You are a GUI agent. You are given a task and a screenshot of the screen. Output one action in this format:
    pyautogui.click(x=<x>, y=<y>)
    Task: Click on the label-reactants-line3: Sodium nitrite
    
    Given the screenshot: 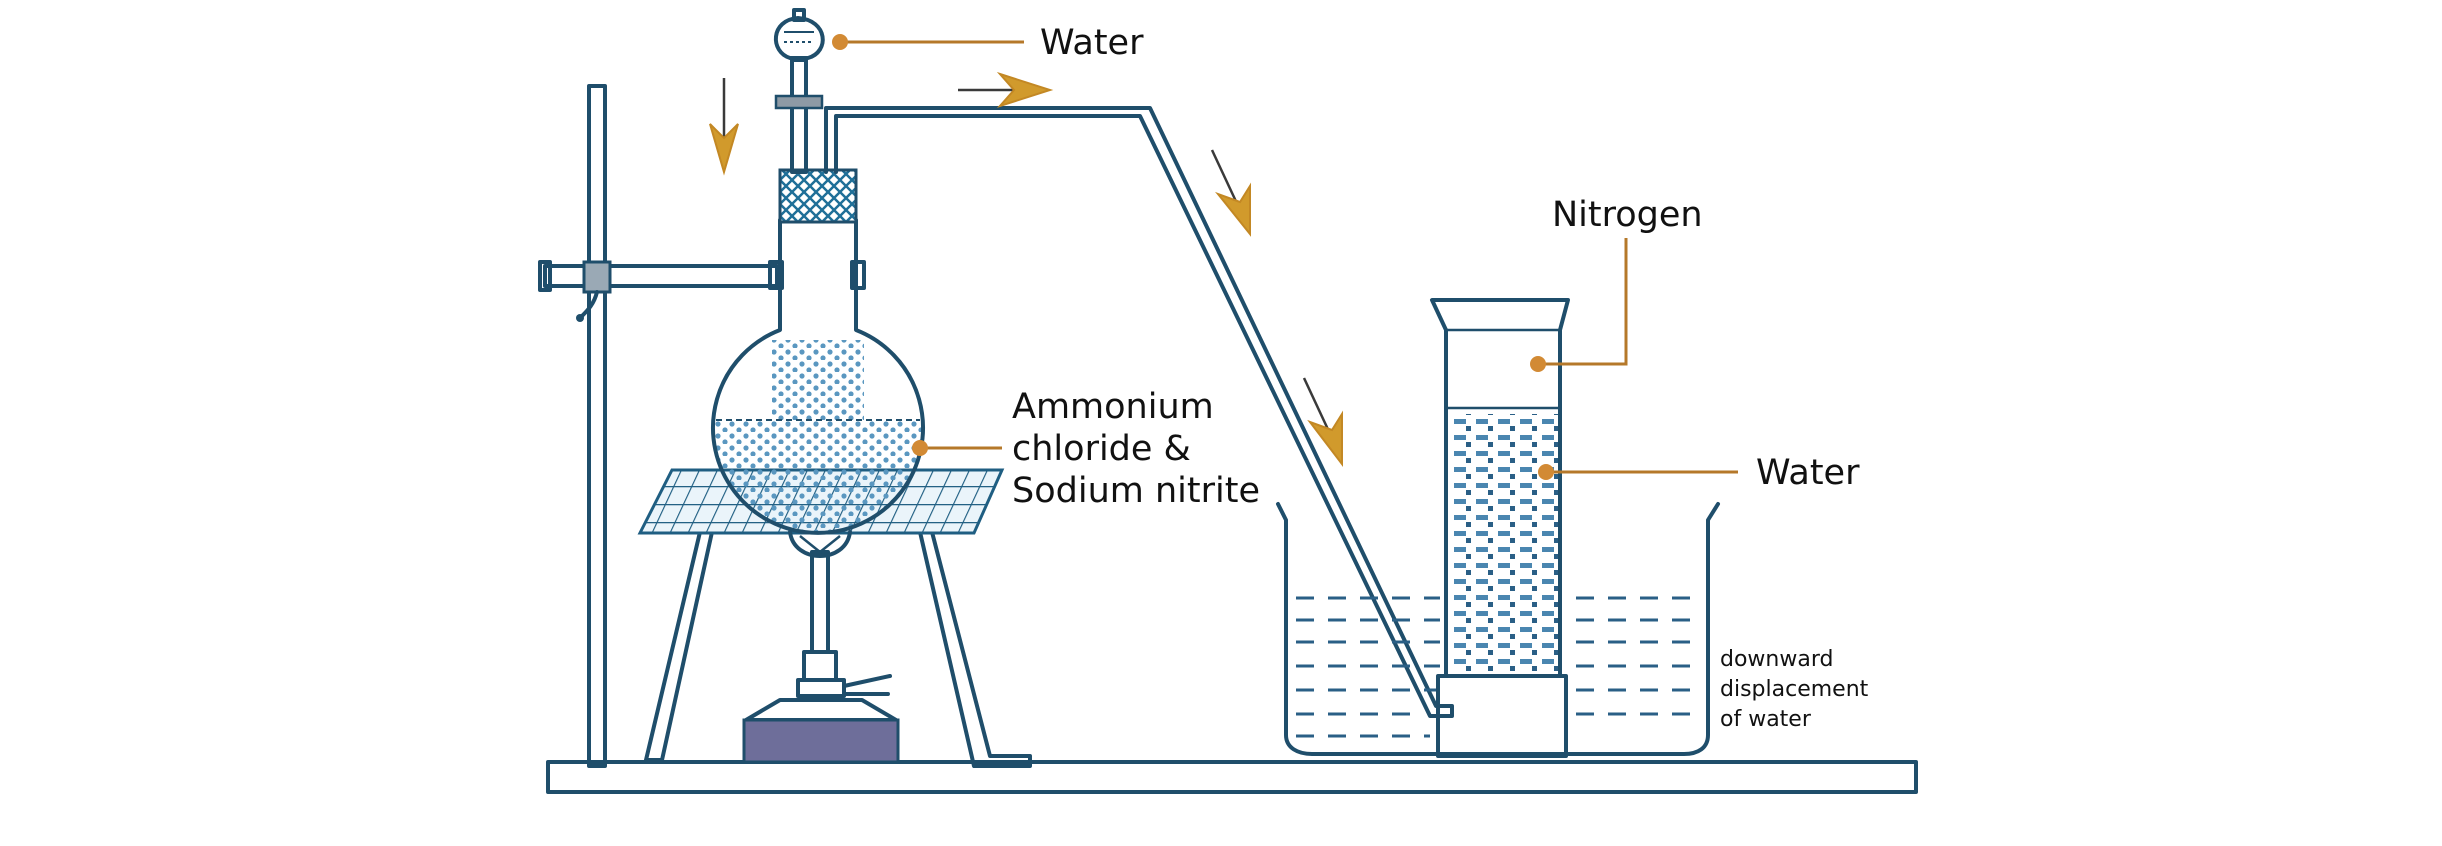 What is the action you would take?
    pyautogui.click(x=1136, y=491)
    